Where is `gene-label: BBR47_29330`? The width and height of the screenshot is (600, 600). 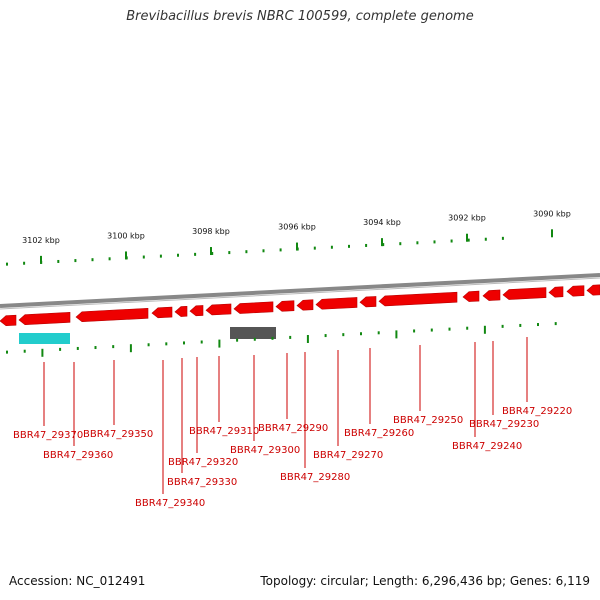 gene-label: BBR47_29330 is located at coordinates (202, 482).